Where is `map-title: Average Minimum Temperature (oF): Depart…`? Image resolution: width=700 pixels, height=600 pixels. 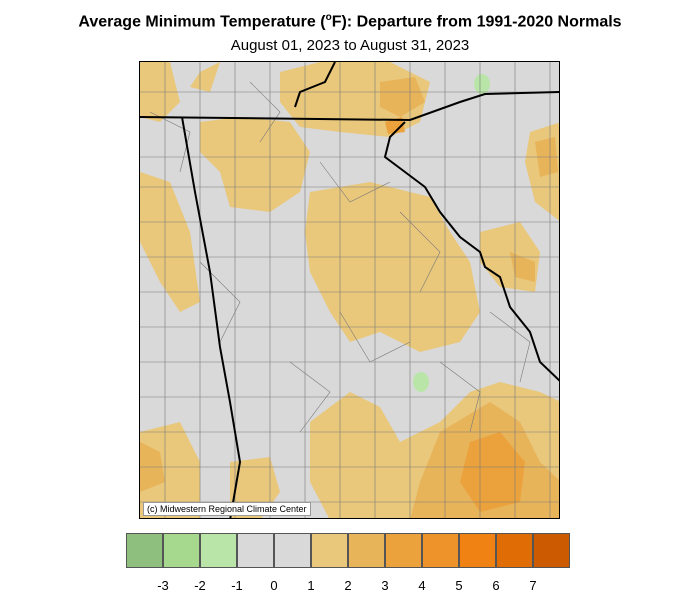 map-title: Average Minimum Temperature (oF): Depart… is located at coordinates (350, 21).